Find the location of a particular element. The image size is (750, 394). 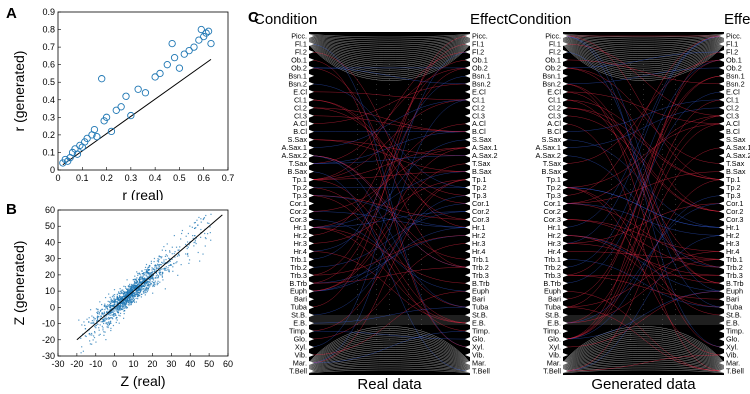

effect-instrument-label: T.Bell is located at coordinates (735, 371).